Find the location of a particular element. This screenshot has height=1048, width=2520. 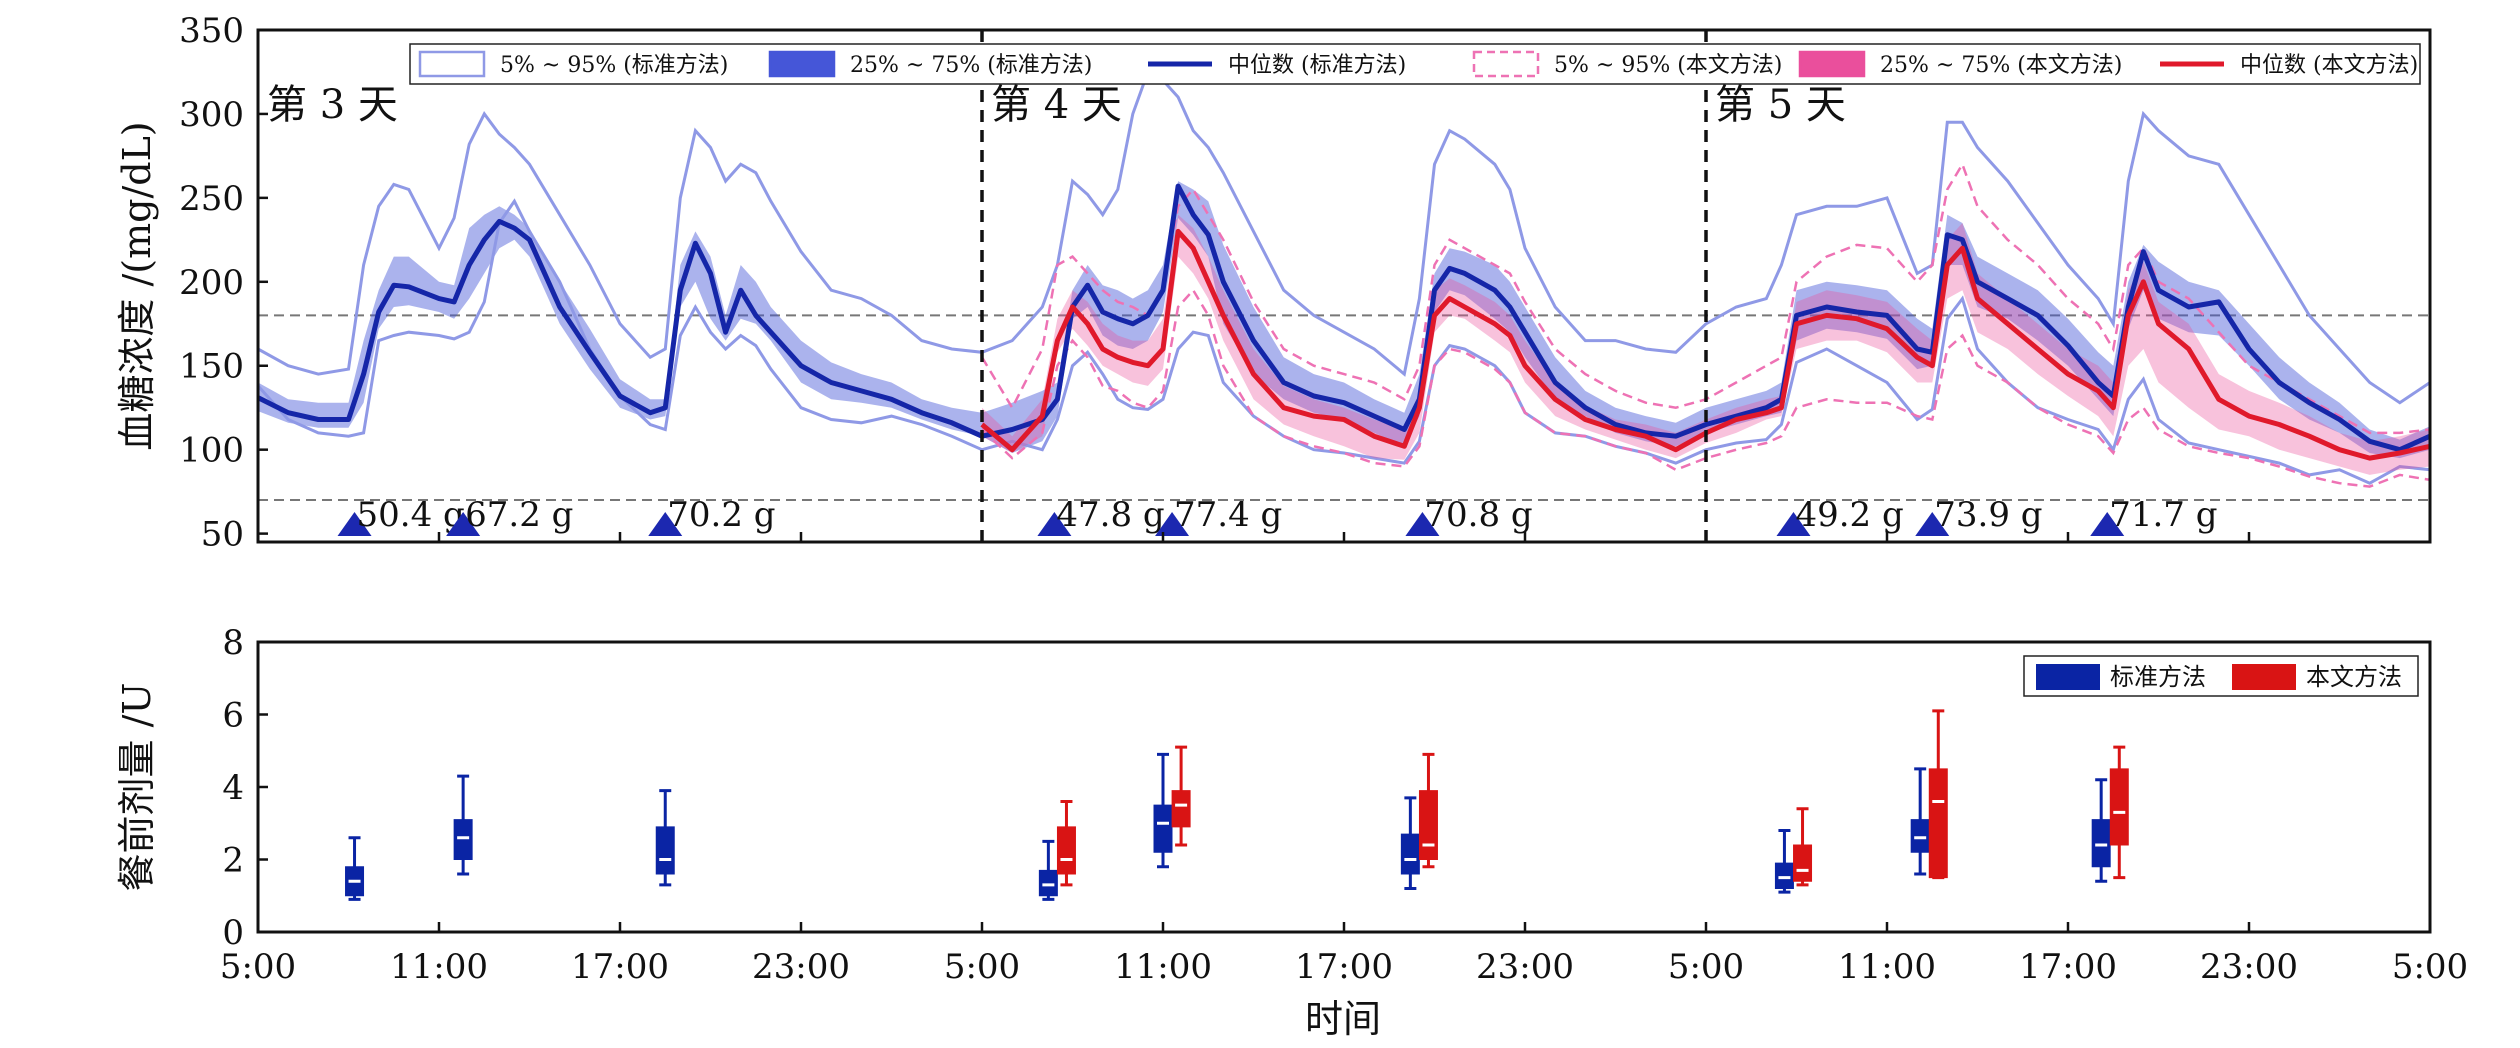

y-tick-label: 100 is located at coordinates (211, 451).